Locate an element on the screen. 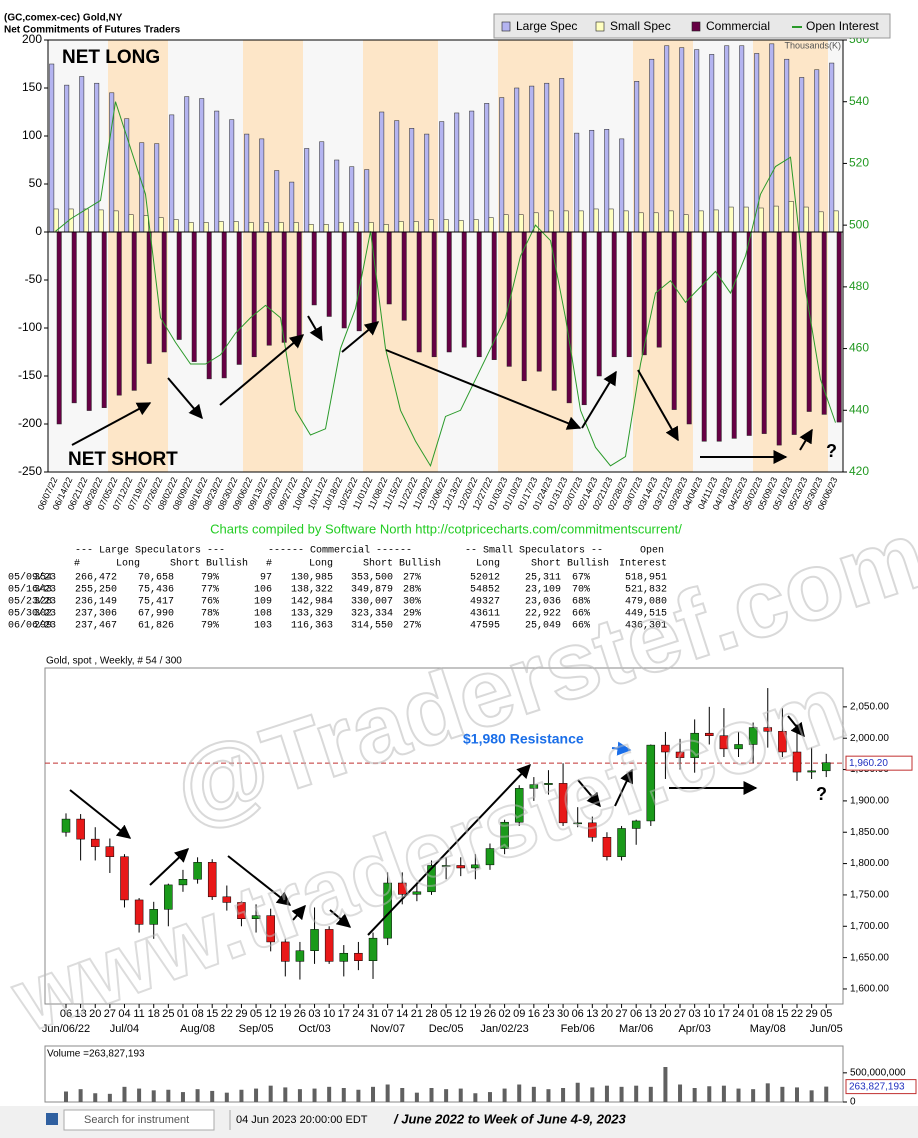 This screenshot has width=918, height=1138. y2-tick-label: 460 is located at coordinates (859, 348).